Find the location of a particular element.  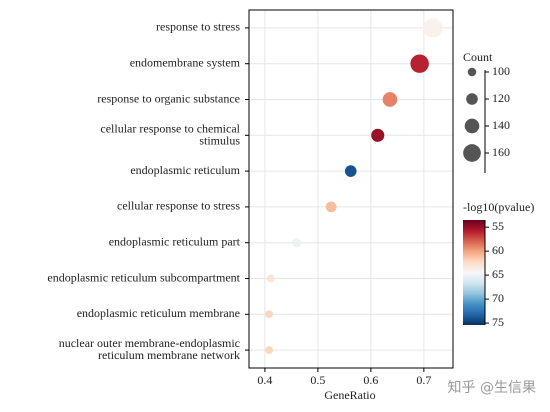

size-legend-label: 100 is located at coordinates (501, 71).